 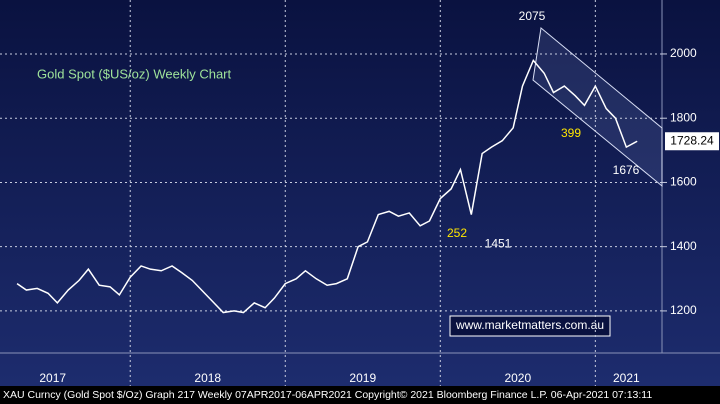 I want to click on x-tick-label: 2021, so click(x=626, y=378).